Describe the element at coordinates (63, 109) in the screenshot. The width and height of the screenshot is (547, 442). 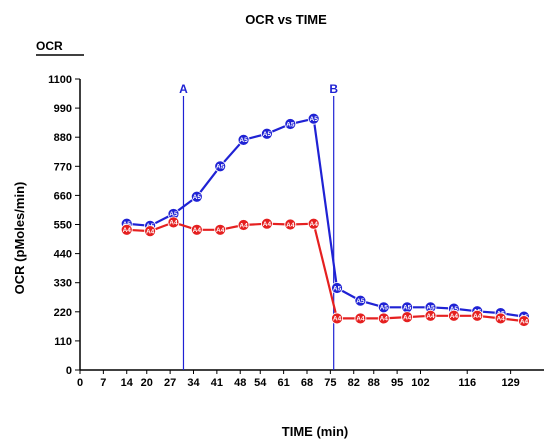
I see `y-tick-label: 990` at that location.